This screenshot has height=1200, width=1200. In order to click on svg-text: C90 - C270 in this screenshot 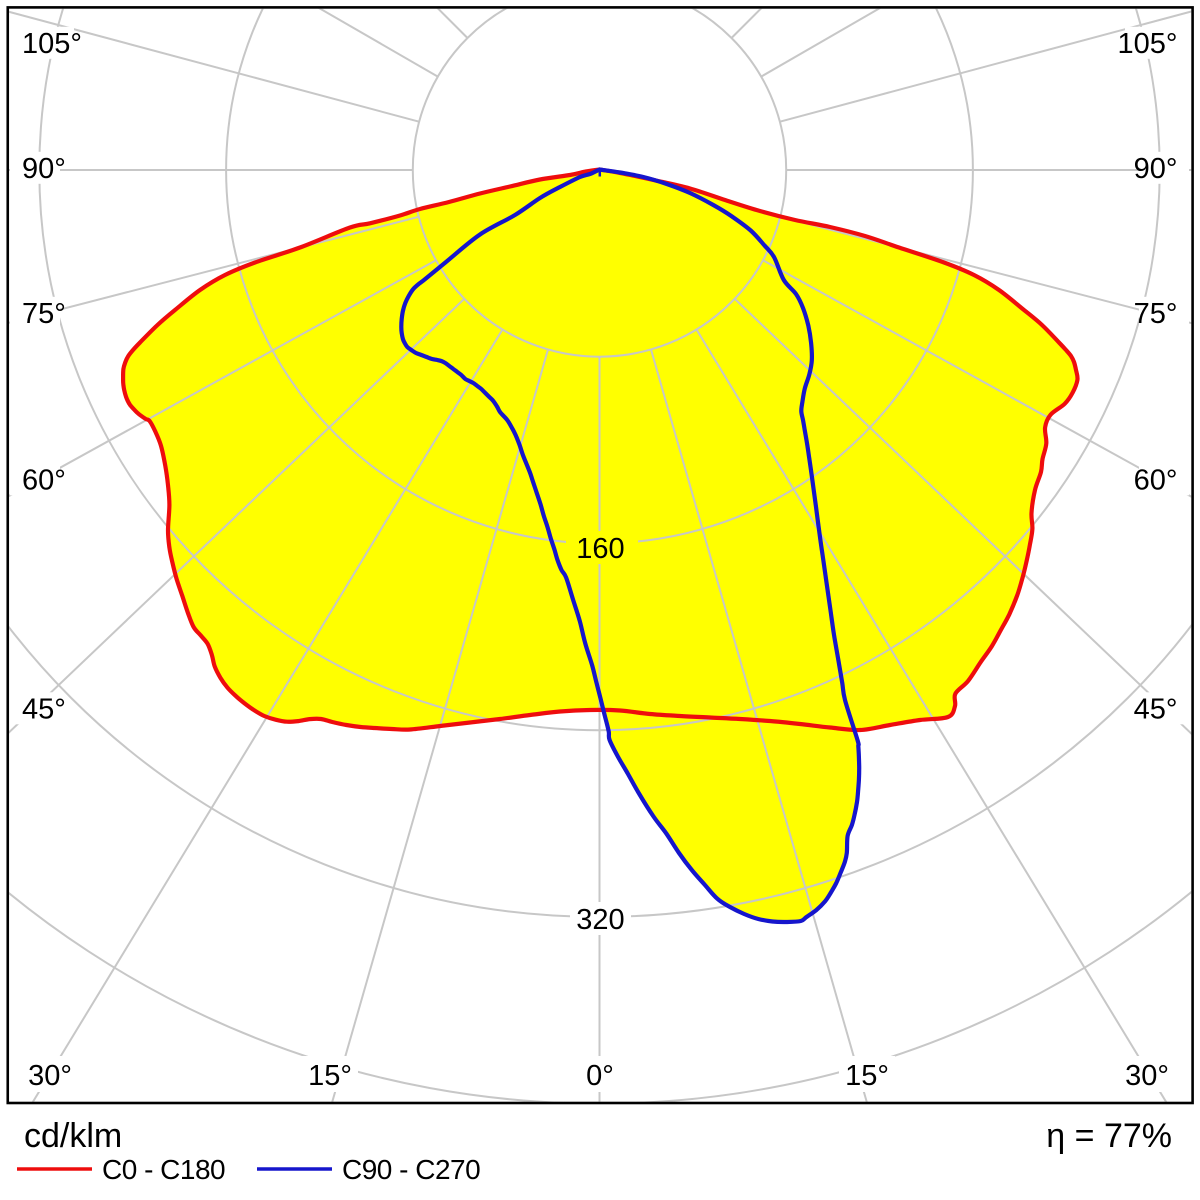, I will do `click(411, 1169)`.